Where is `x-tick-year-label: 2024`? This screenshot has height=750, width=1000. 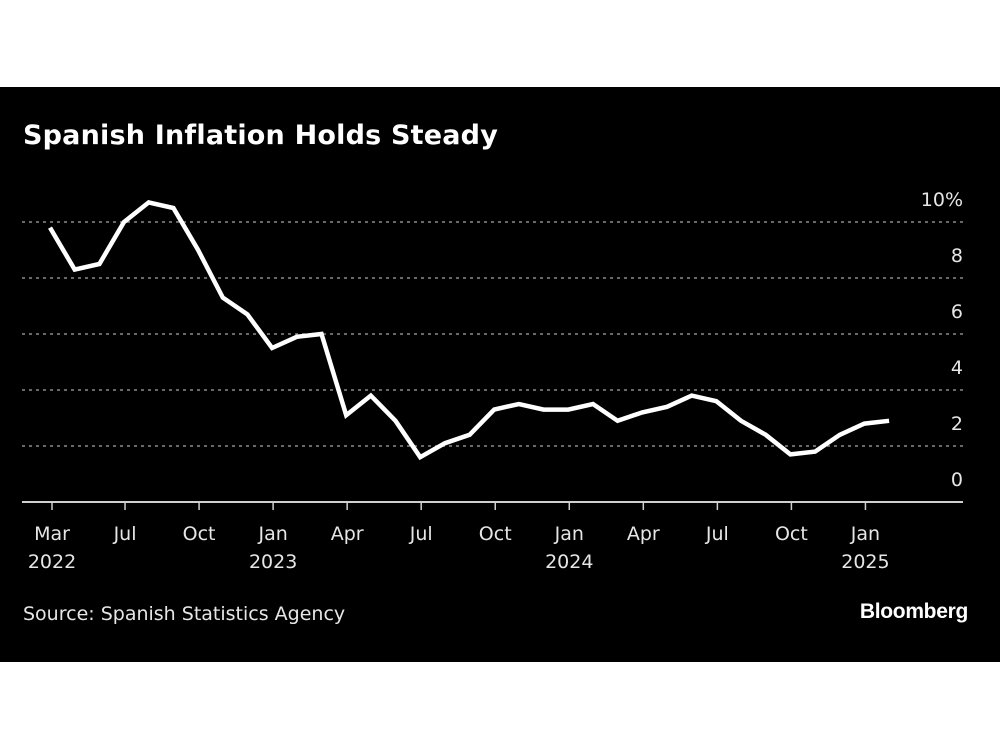 x-tick-year-label: 2024 is located at coordinates (569, 562).